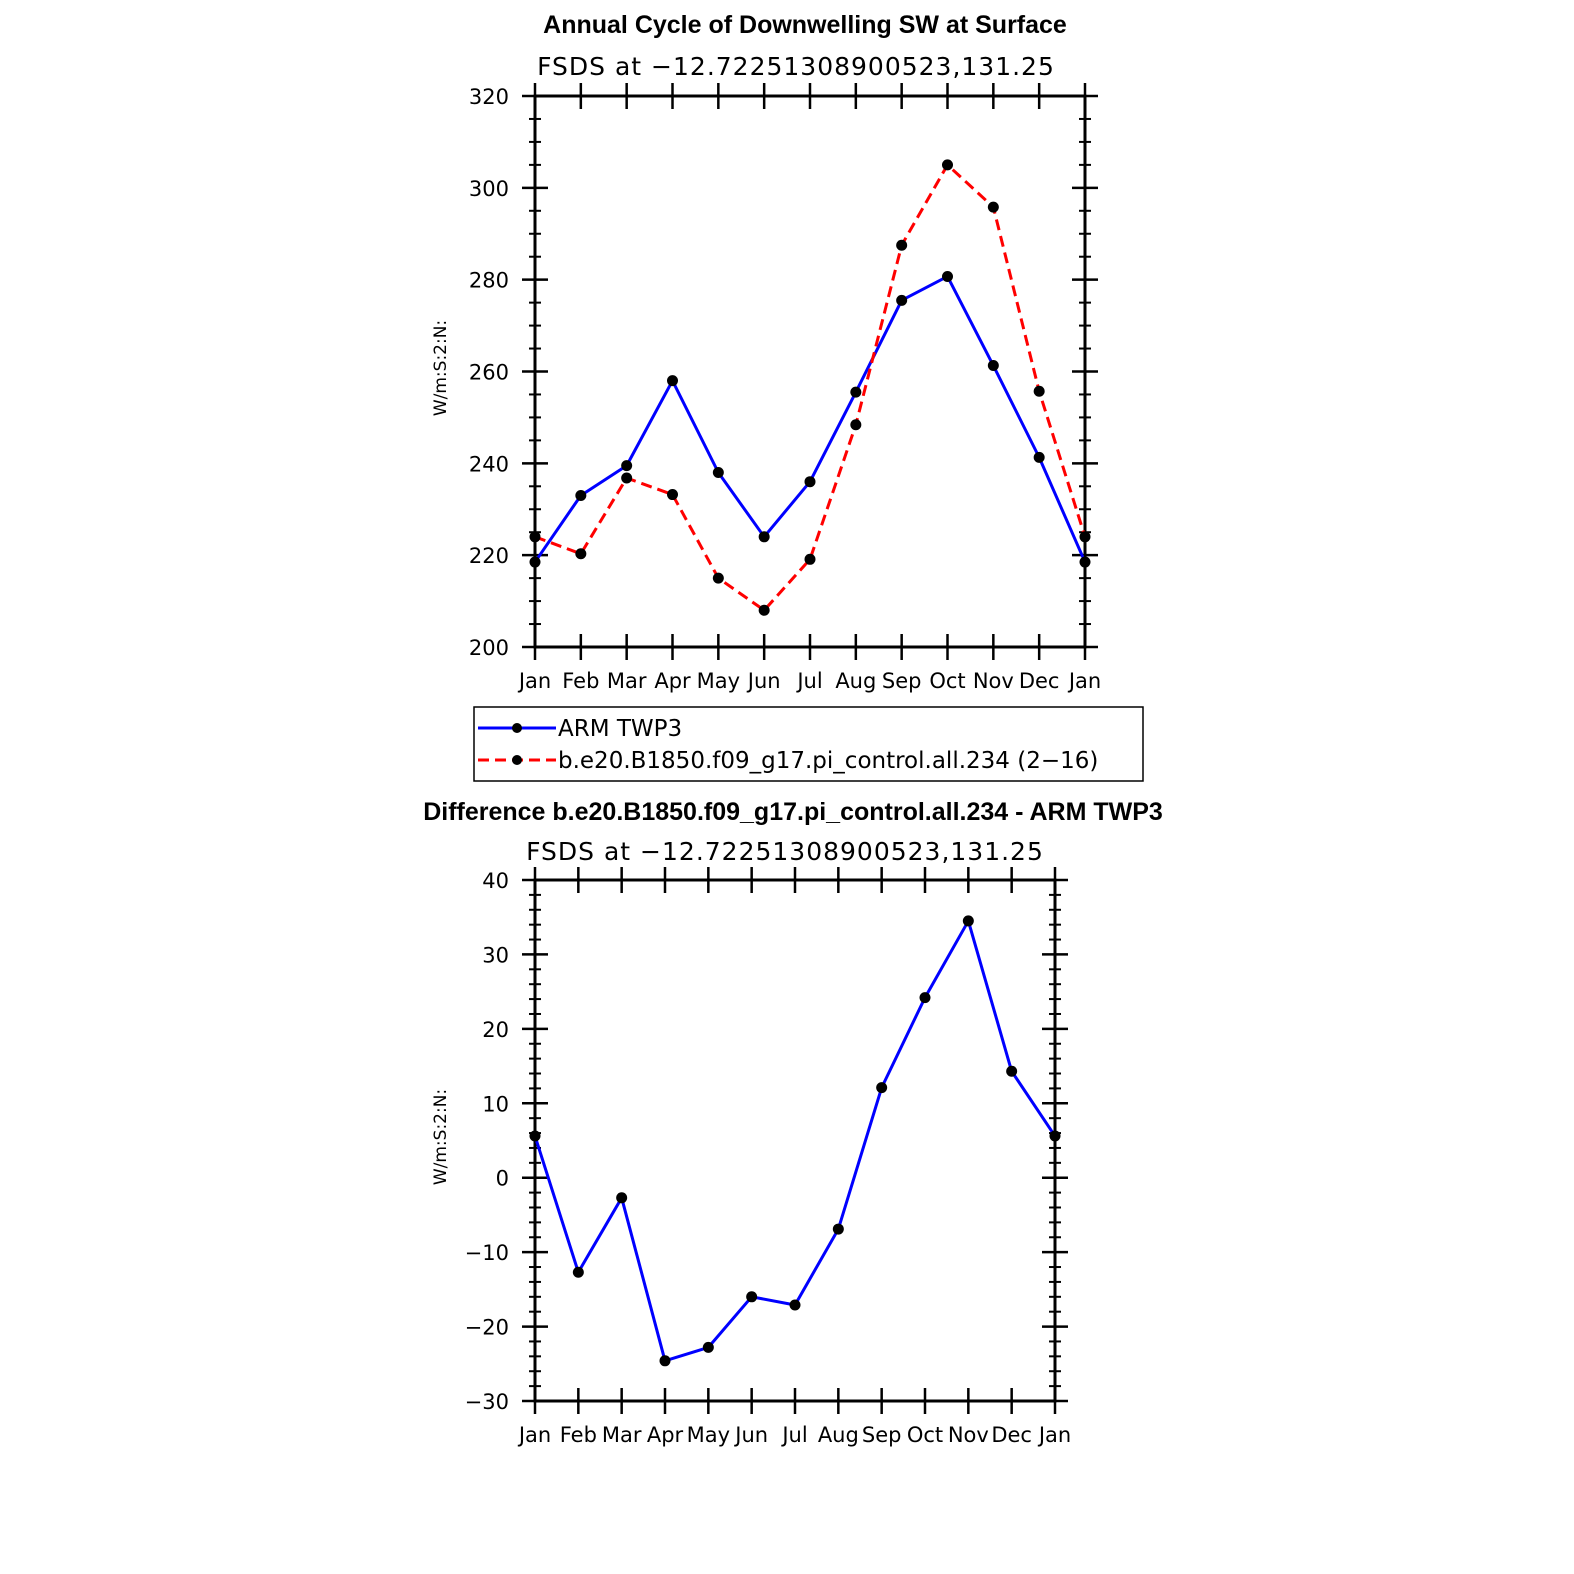  Describe the element at coordinates (489, 189) in the screenshot. I see `y-tick-label: 300` at that location.